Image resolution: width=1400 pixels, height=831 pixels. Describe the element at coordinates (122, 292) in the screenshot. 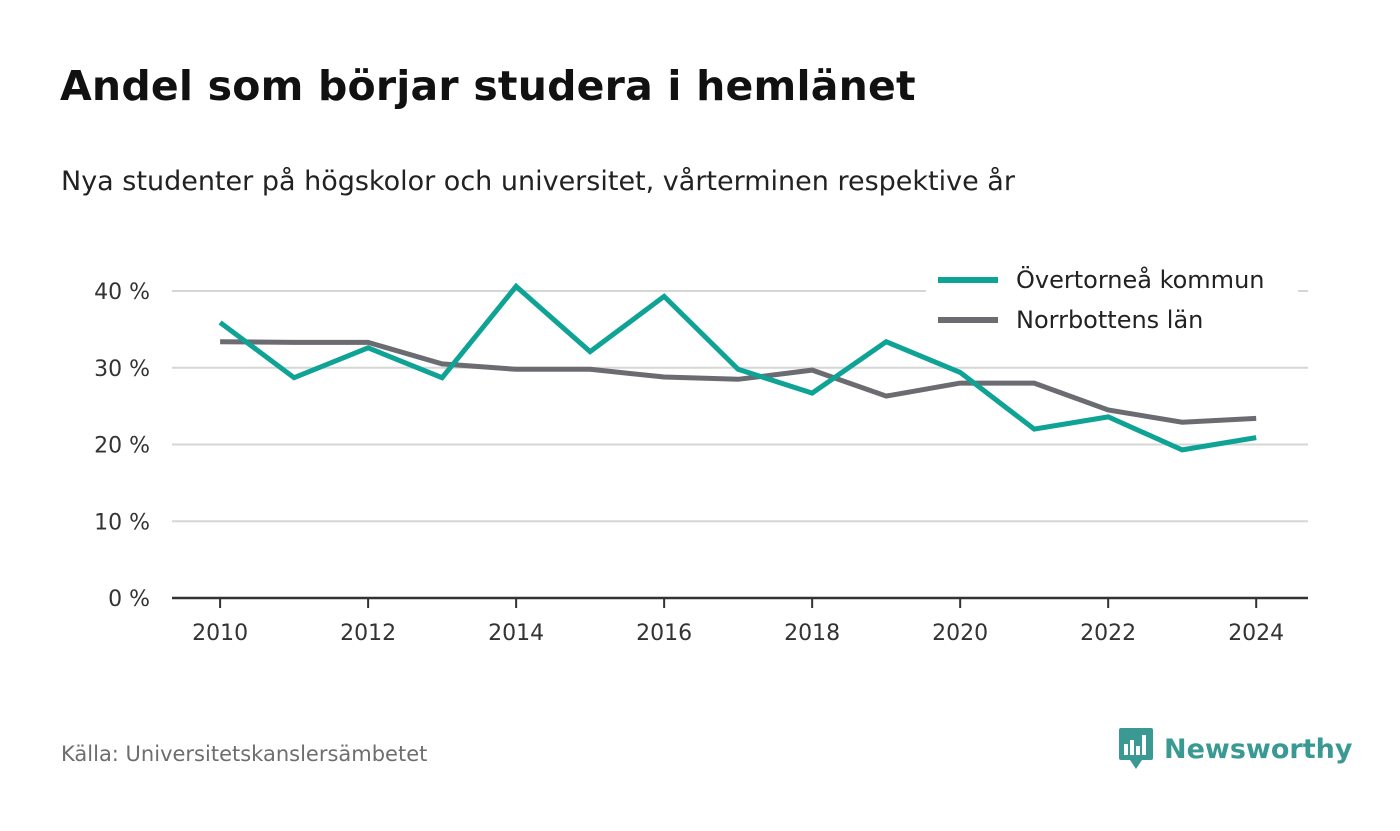

I see `y-tick-label: 40 %` at that location.